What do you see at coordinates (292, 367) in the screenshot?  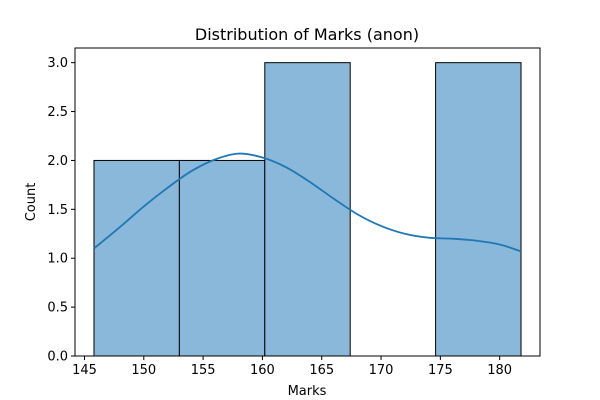 I see `x-axis-ticks: 145 150 155 160 165 170 175 180` at bounding box center [292, 367].